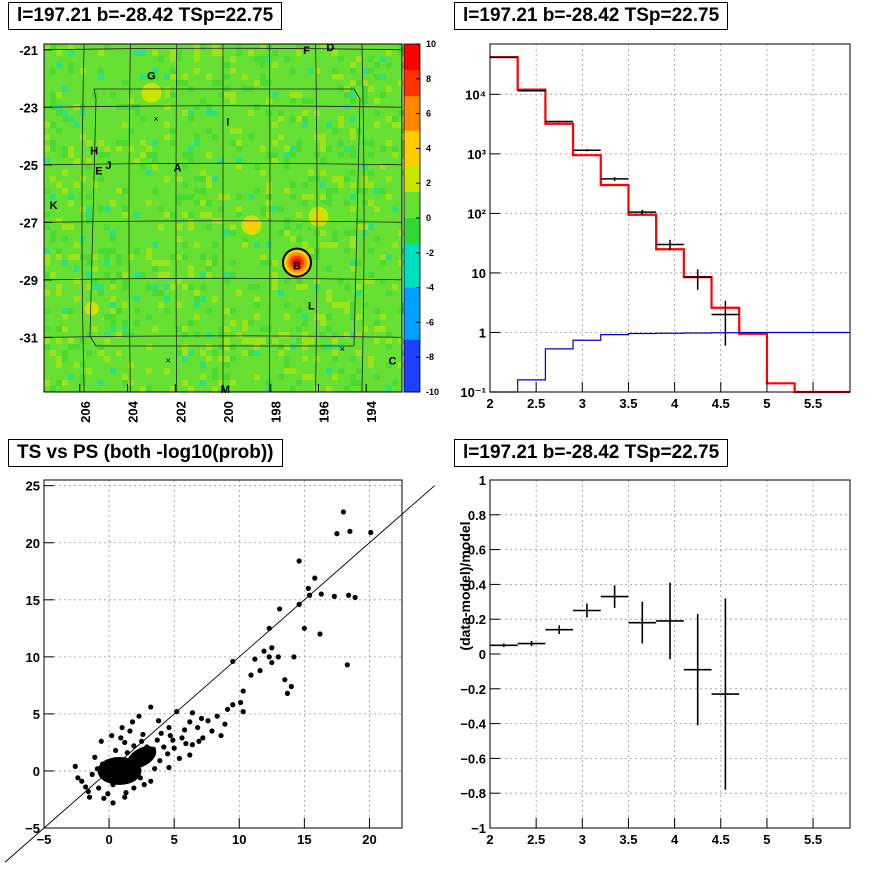 The height and width of the screenshot is (872, 896). Describe the element at coordinates (431, 44) in the screenshot. I see `colorbar-tick-label: 10` at that location.